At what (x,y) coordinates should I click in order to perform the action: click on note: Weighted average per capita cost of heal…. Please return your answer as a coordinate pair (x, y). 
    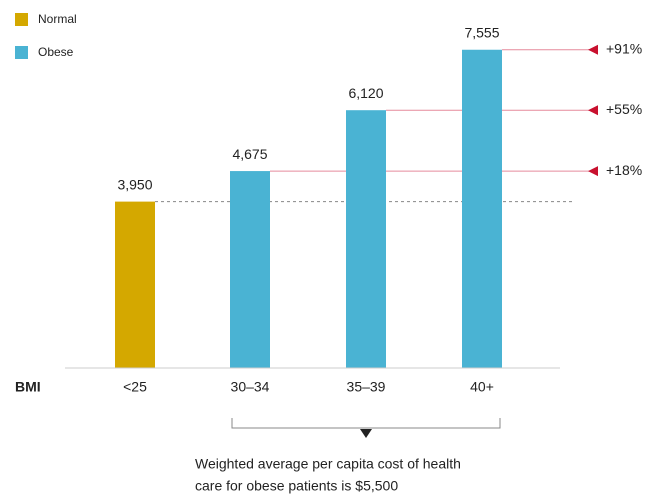
    Looking at the image, I should click on (328, 464).